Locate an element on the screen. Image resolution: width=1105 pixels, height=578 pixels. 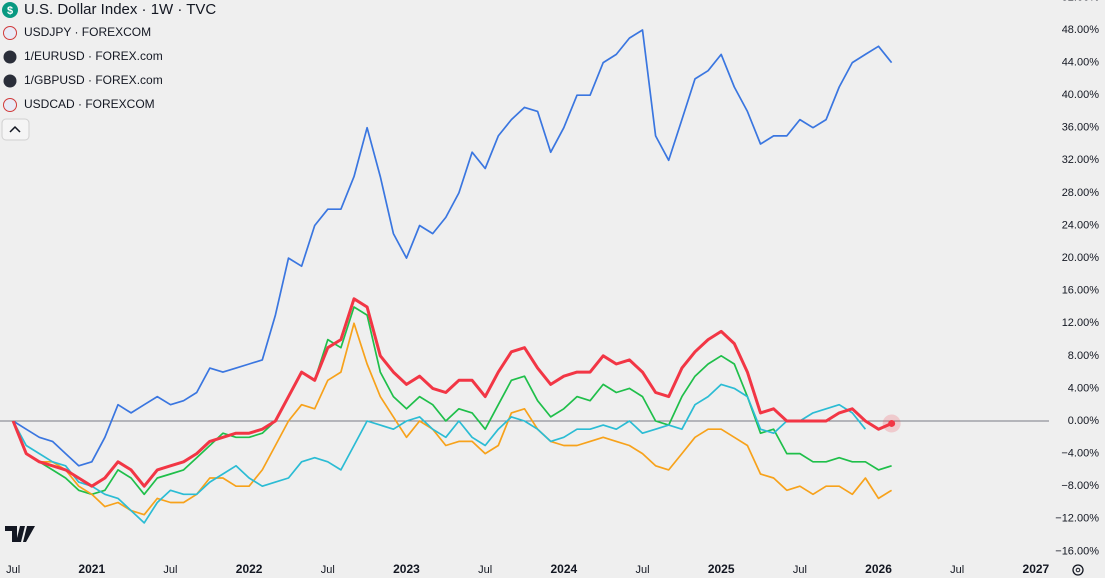
settings-button is located at coordinates (1078, 570).